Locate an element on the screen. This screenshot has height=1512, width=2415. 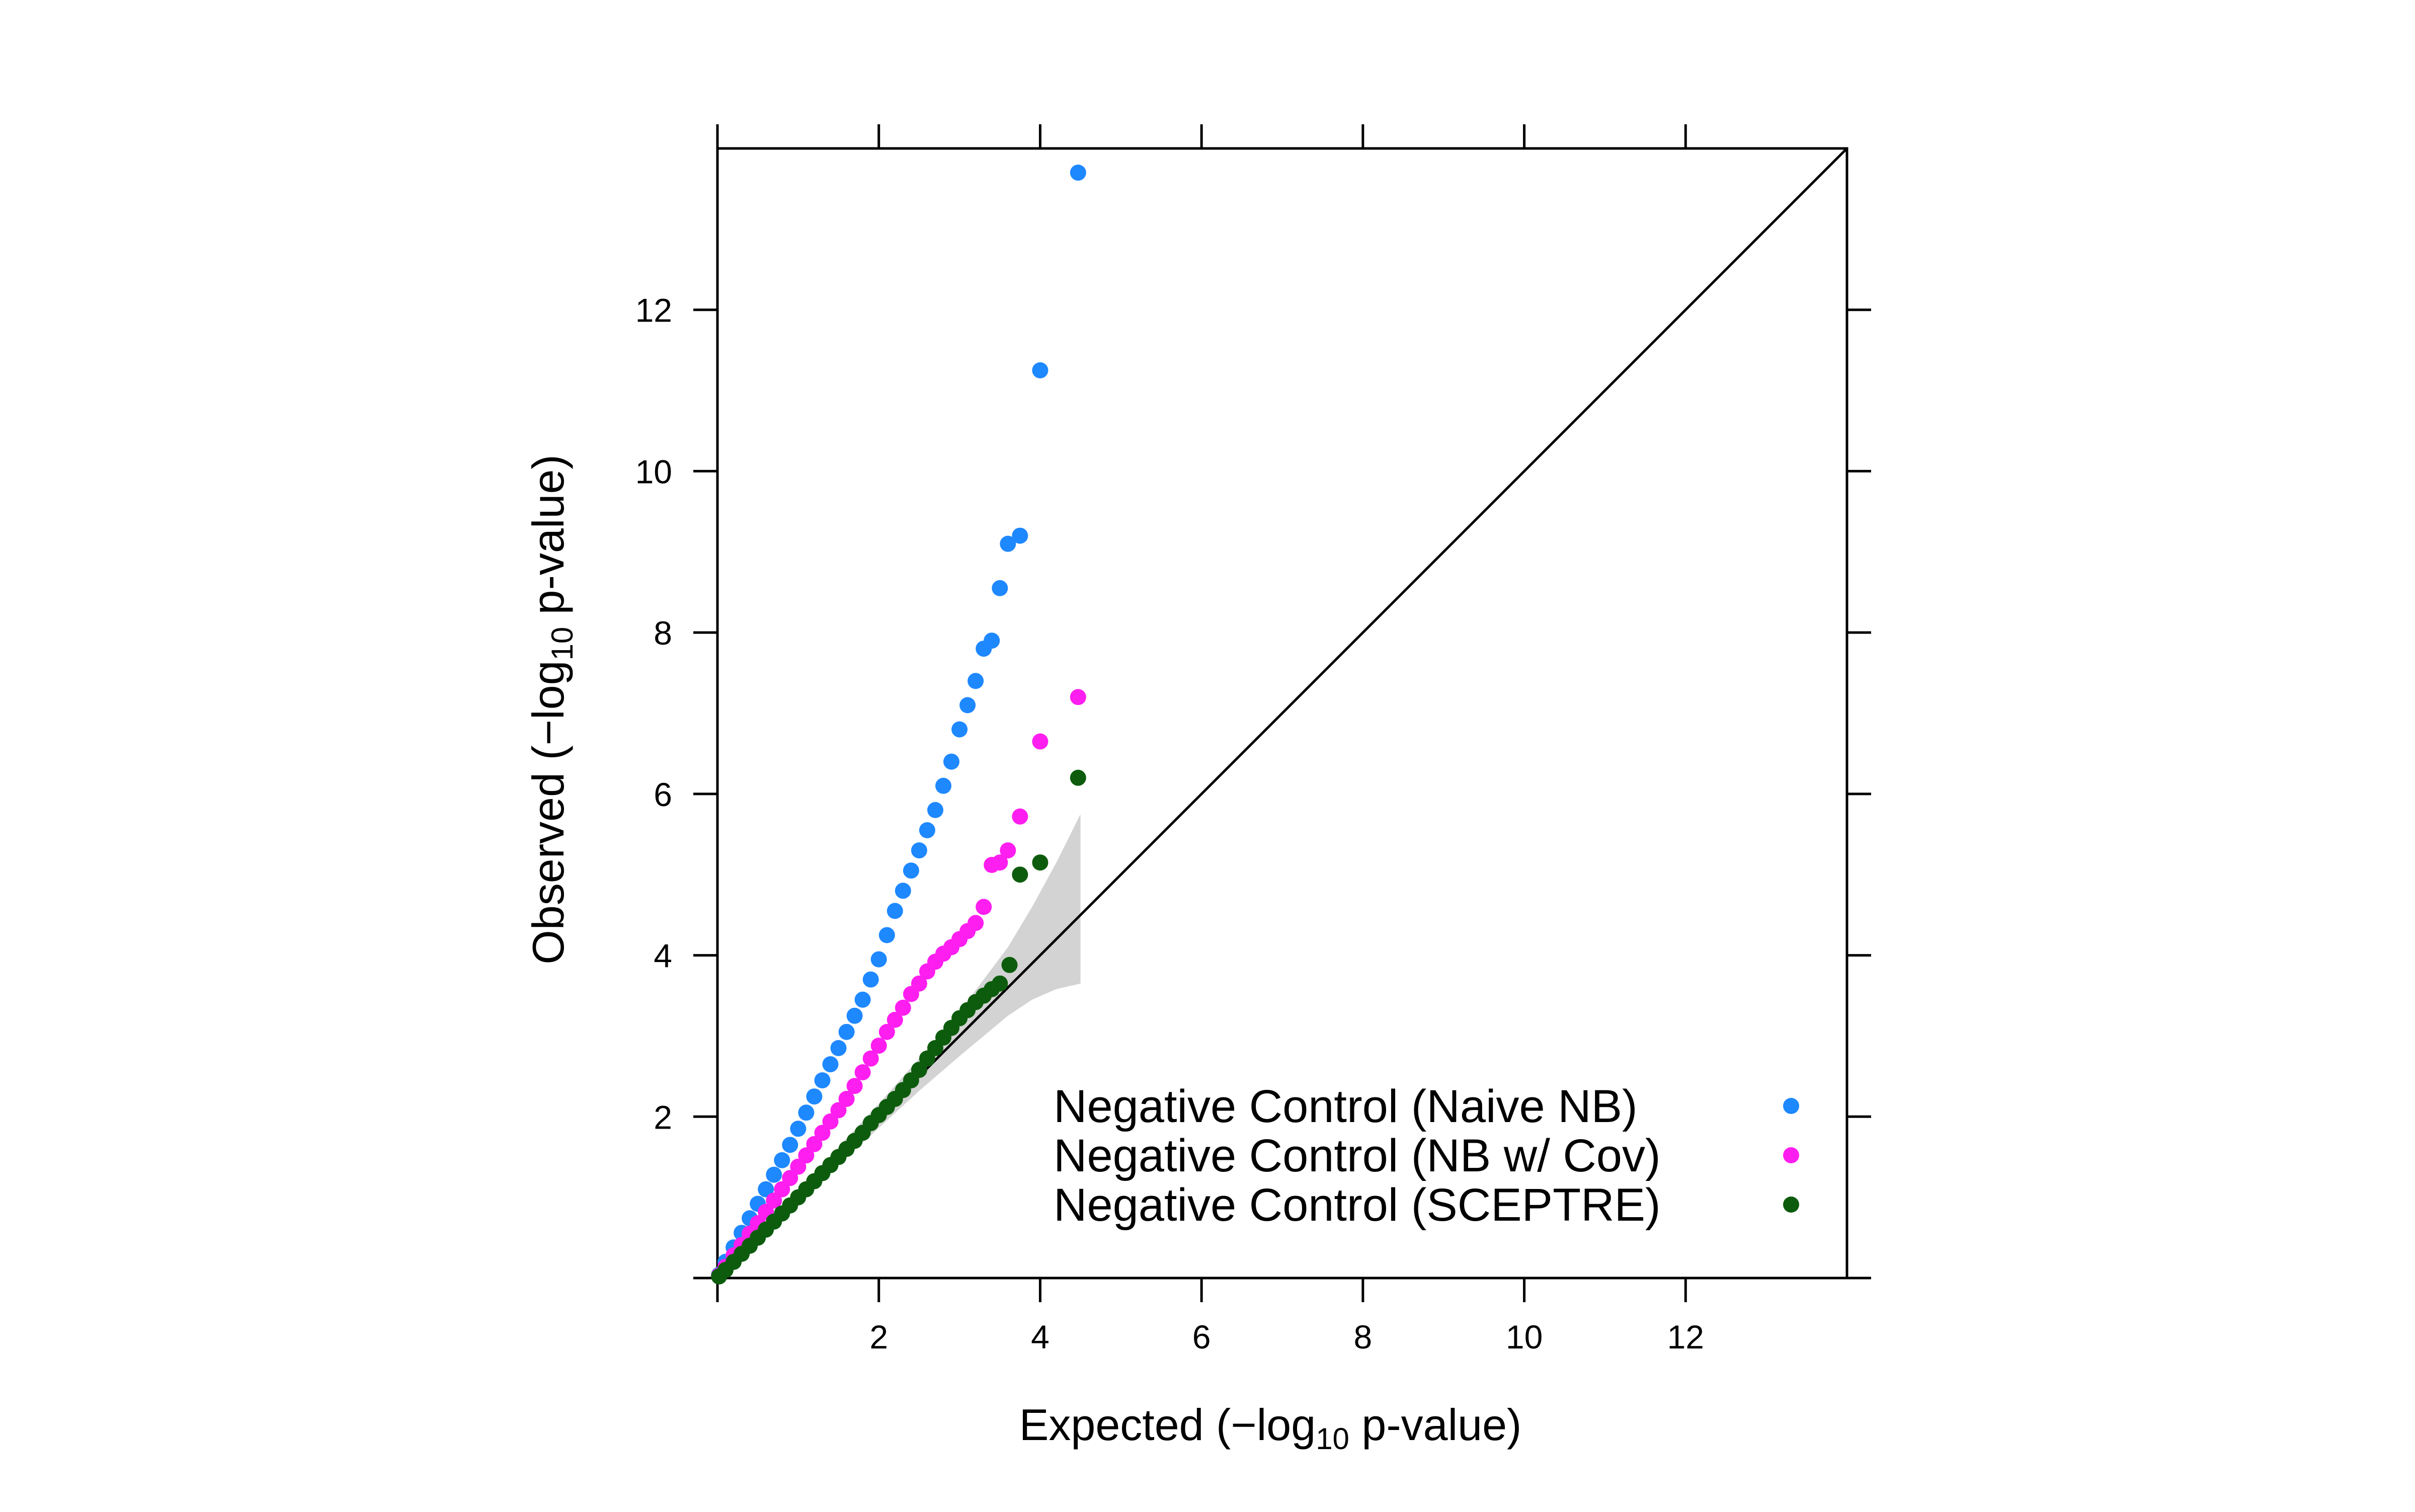
legend-label: Negative Control (NB w/ Cov) is located at coordinates (1358, 1155).